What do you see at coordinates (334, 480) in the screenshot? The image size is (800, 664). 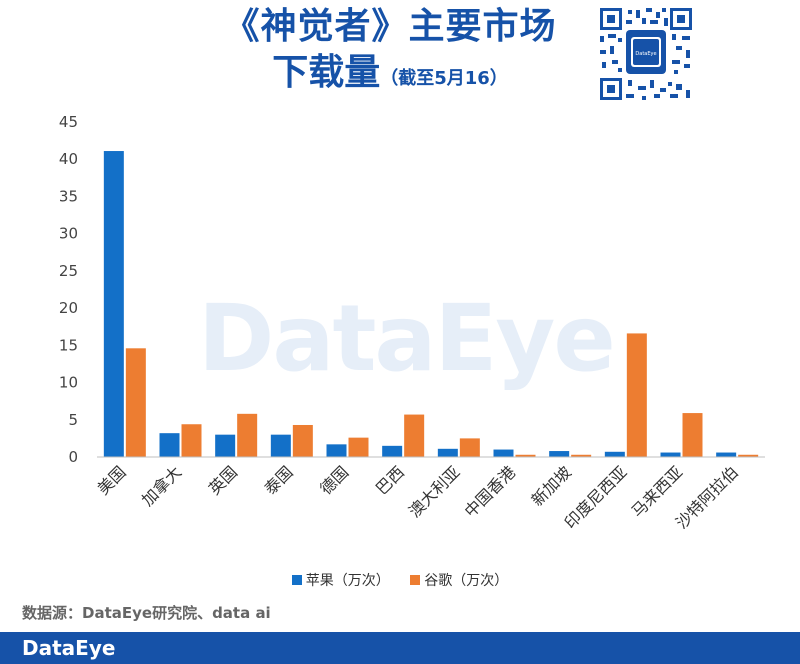 I see `x-tick-label: 德国` at bounding box center [334, 480].